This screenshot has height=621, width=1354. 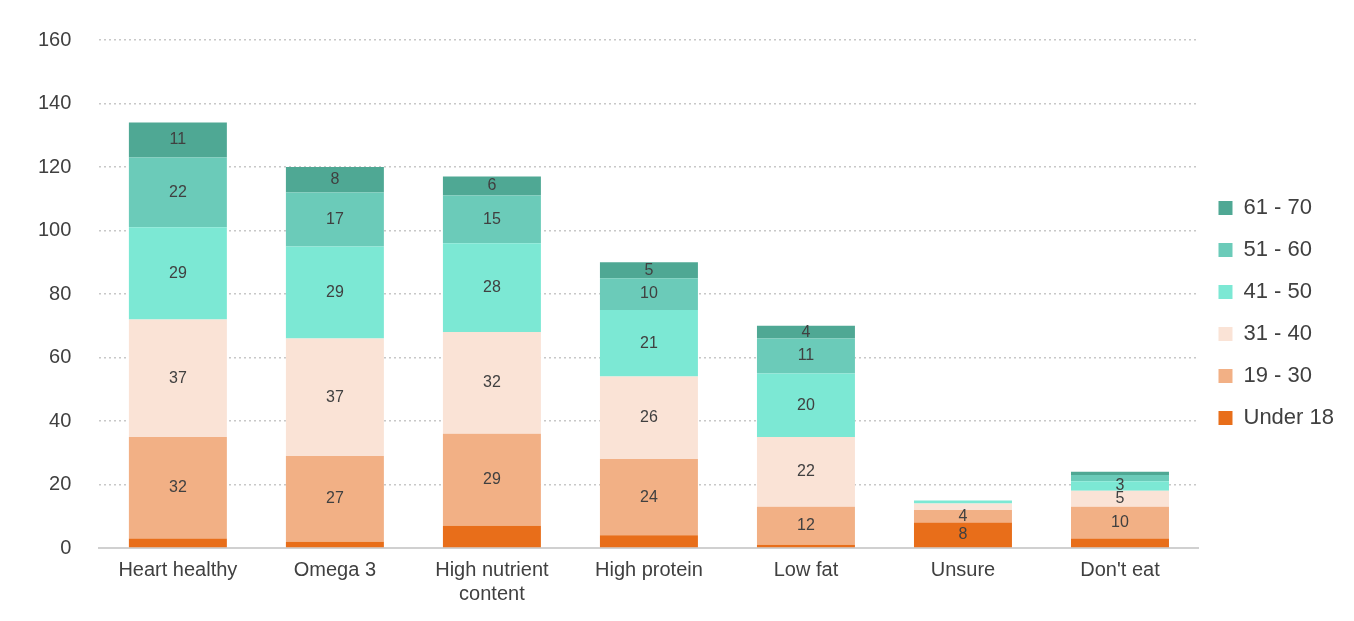 I want to click on data-label: 24, so click(x=649, y=496).